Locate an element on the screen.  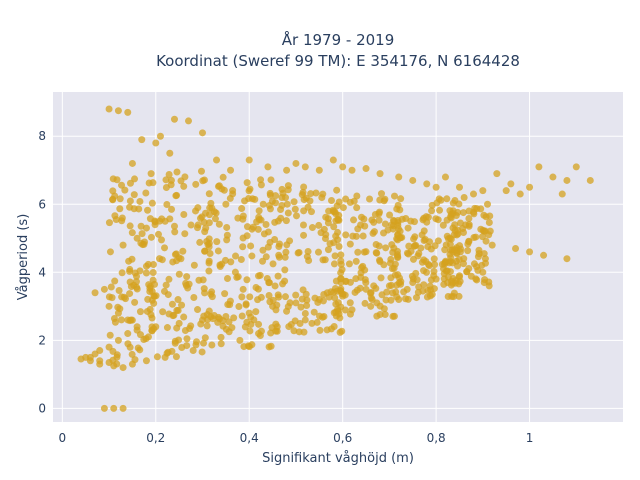
x-tick-label: 1 is located at coordinates (530, 438).